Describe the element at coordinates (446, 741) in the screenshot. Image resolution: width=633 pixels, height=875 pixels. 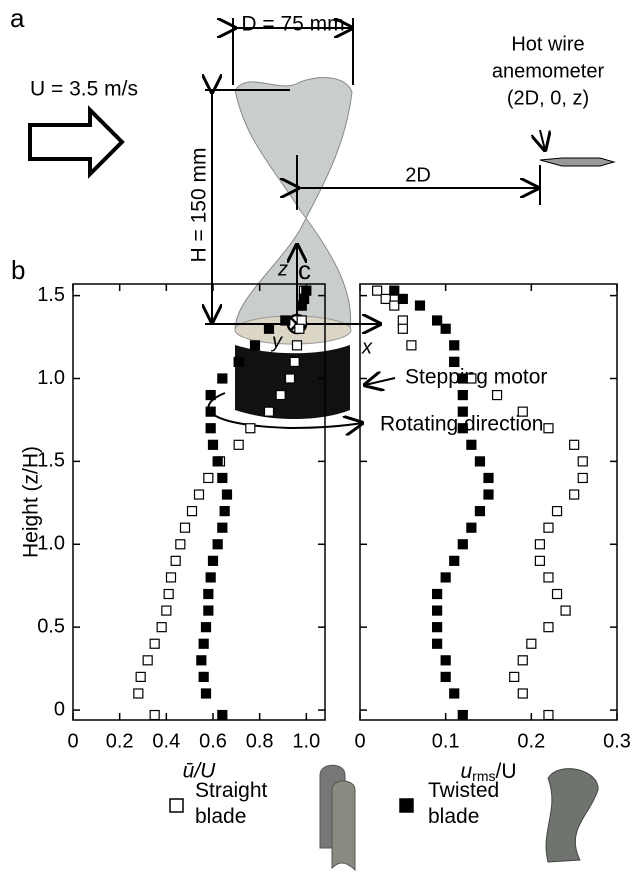
I see `x-tick-label: 0.1` at that location.